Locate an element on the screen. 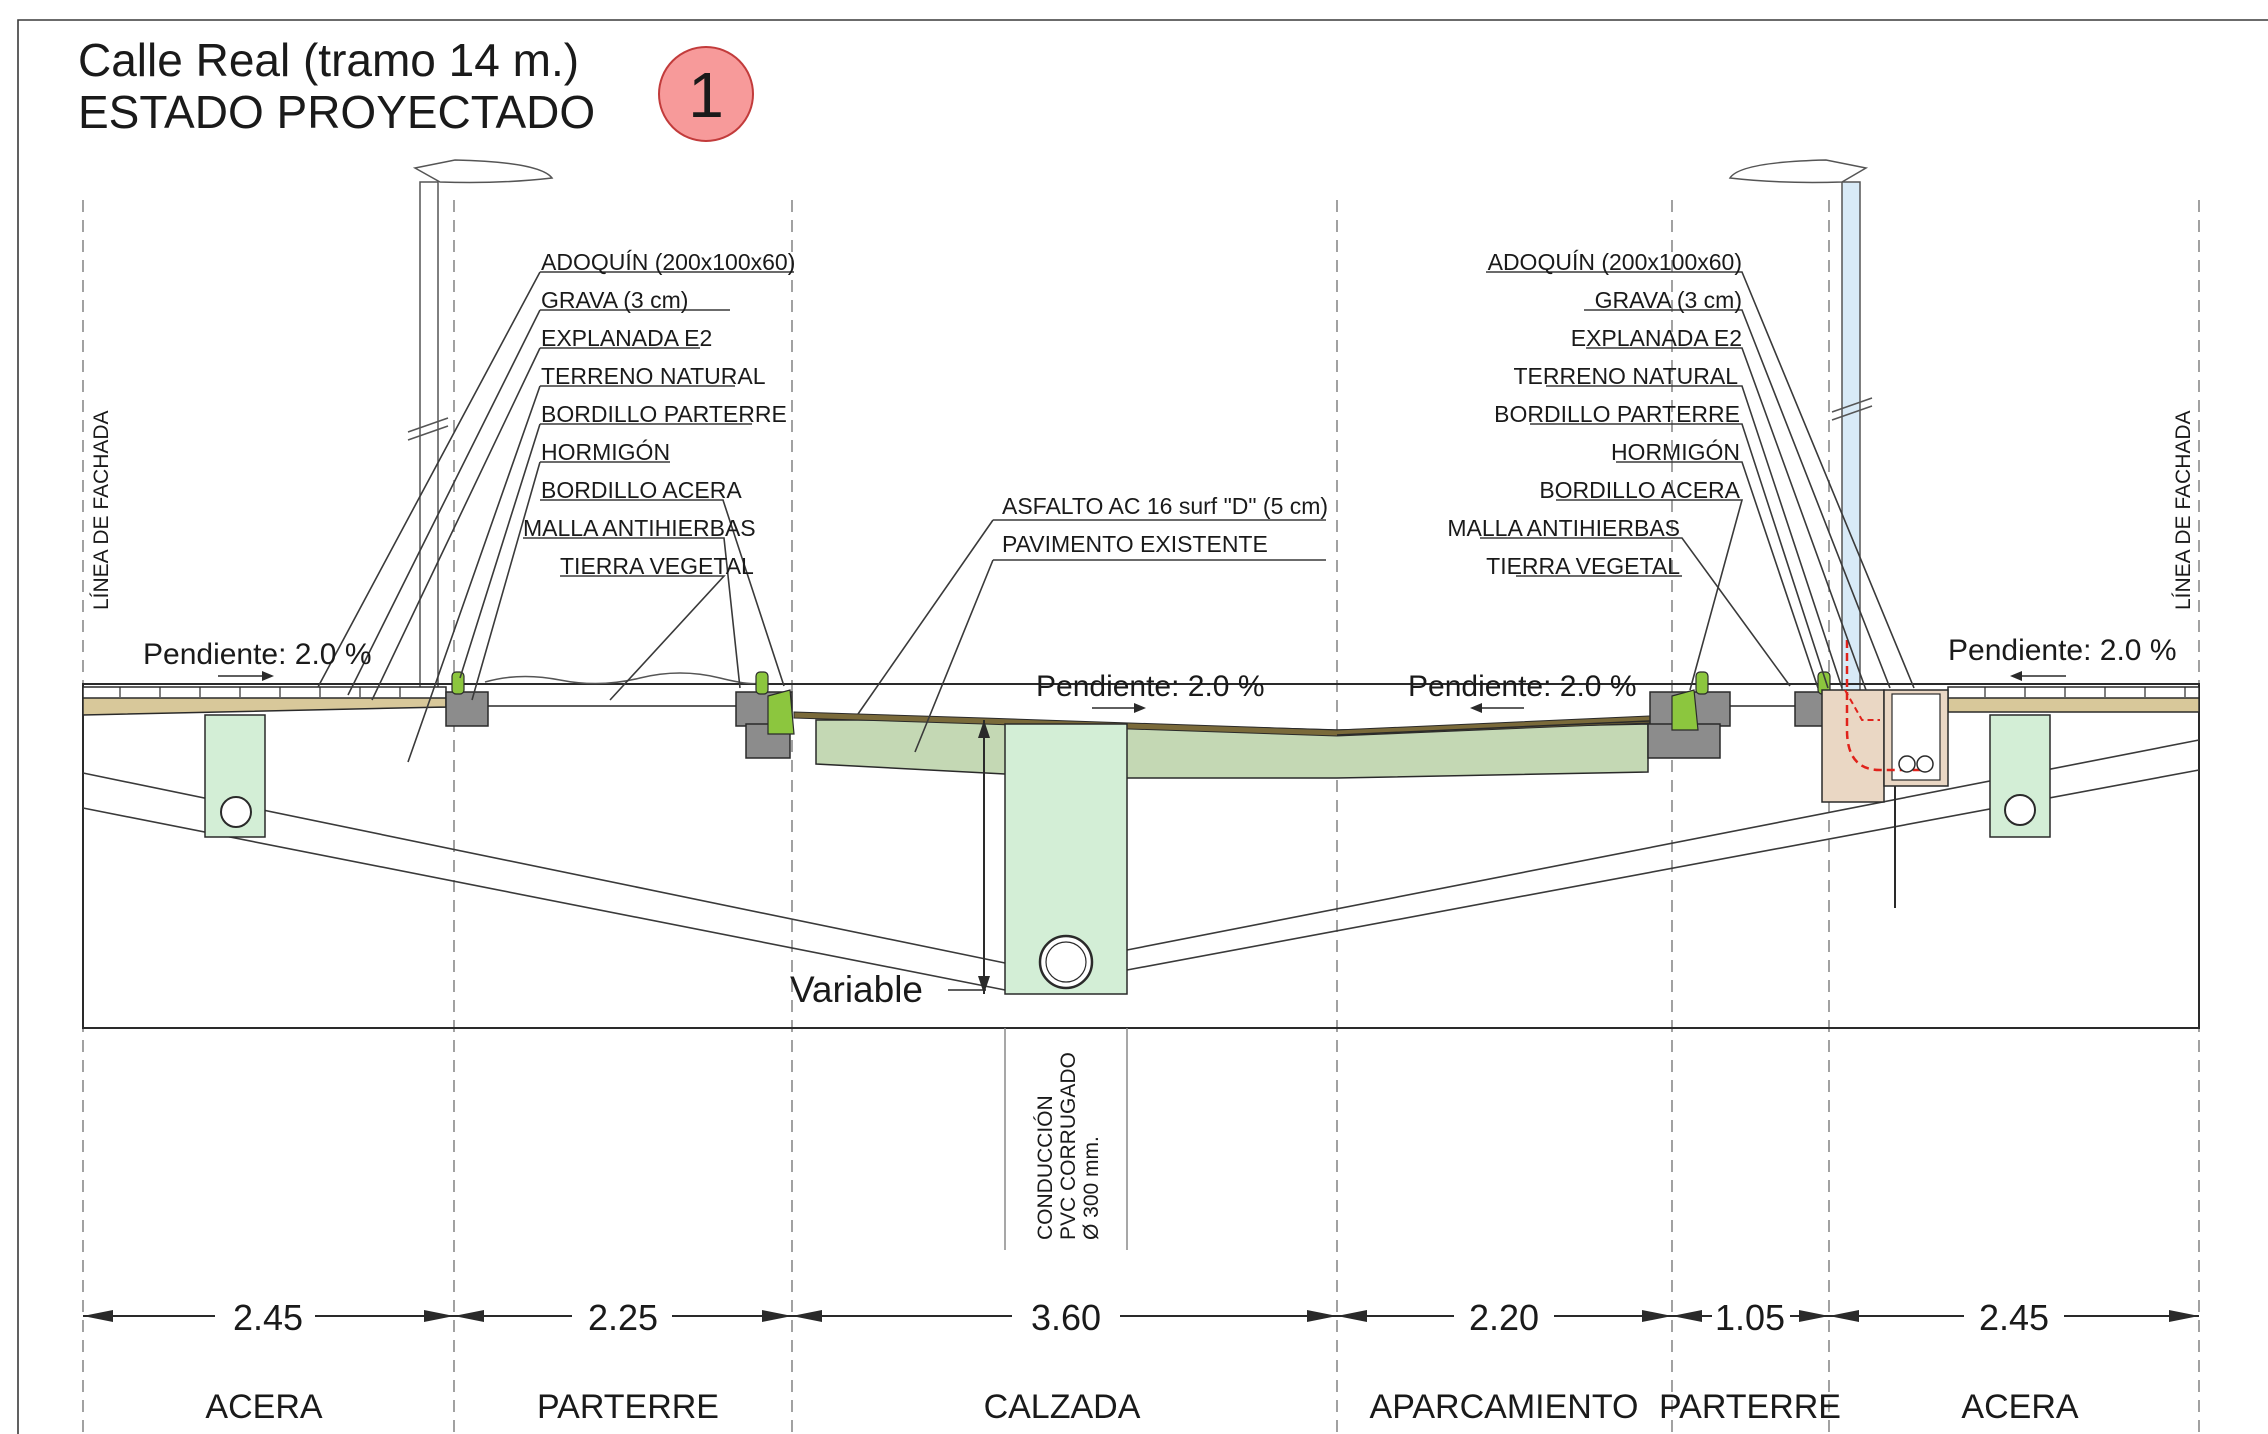 The image size is (2268, 1434). left-leader-lines is located at coordinates (555, 517).